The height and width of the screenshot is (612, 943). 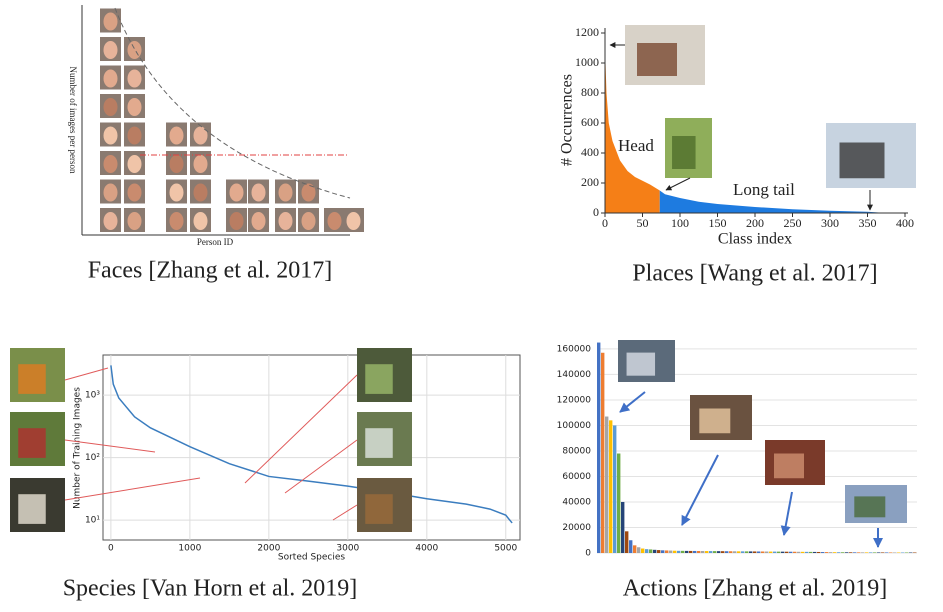 What do you see at coordinates (793, 223) in the screenshot?
I see `x-tick-label: 250` at bounding box center [793, 223].